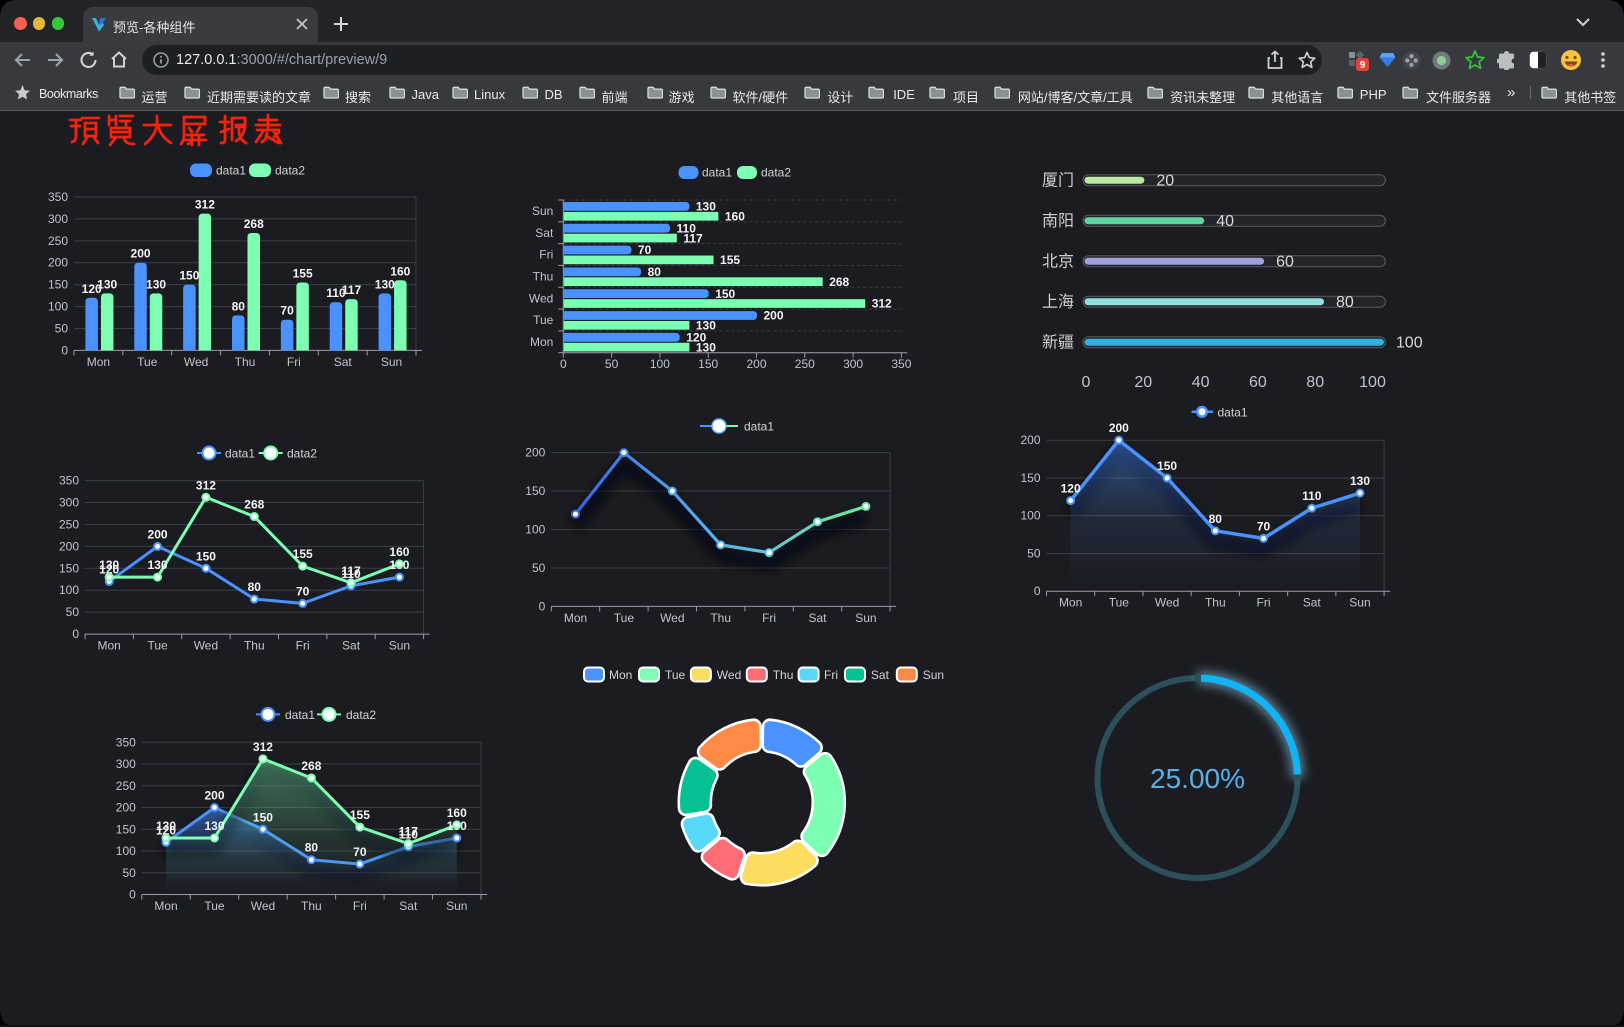 The height and width of the screenshot is (1027, 1624). What do you see at coordinates (58, 197) in the screenshot?
I see `svg-text: 350` at bounding box center [58, 197].